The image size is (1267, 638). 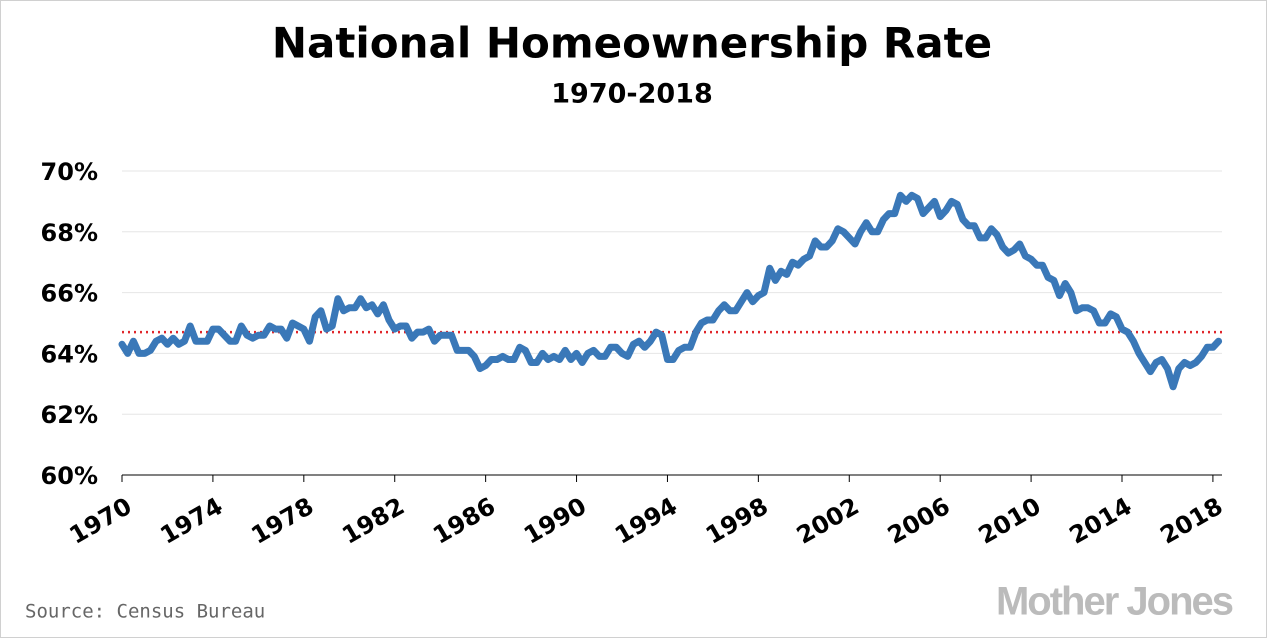 I want to click on logo: Mother Jones, so click(x=1114, y=602).